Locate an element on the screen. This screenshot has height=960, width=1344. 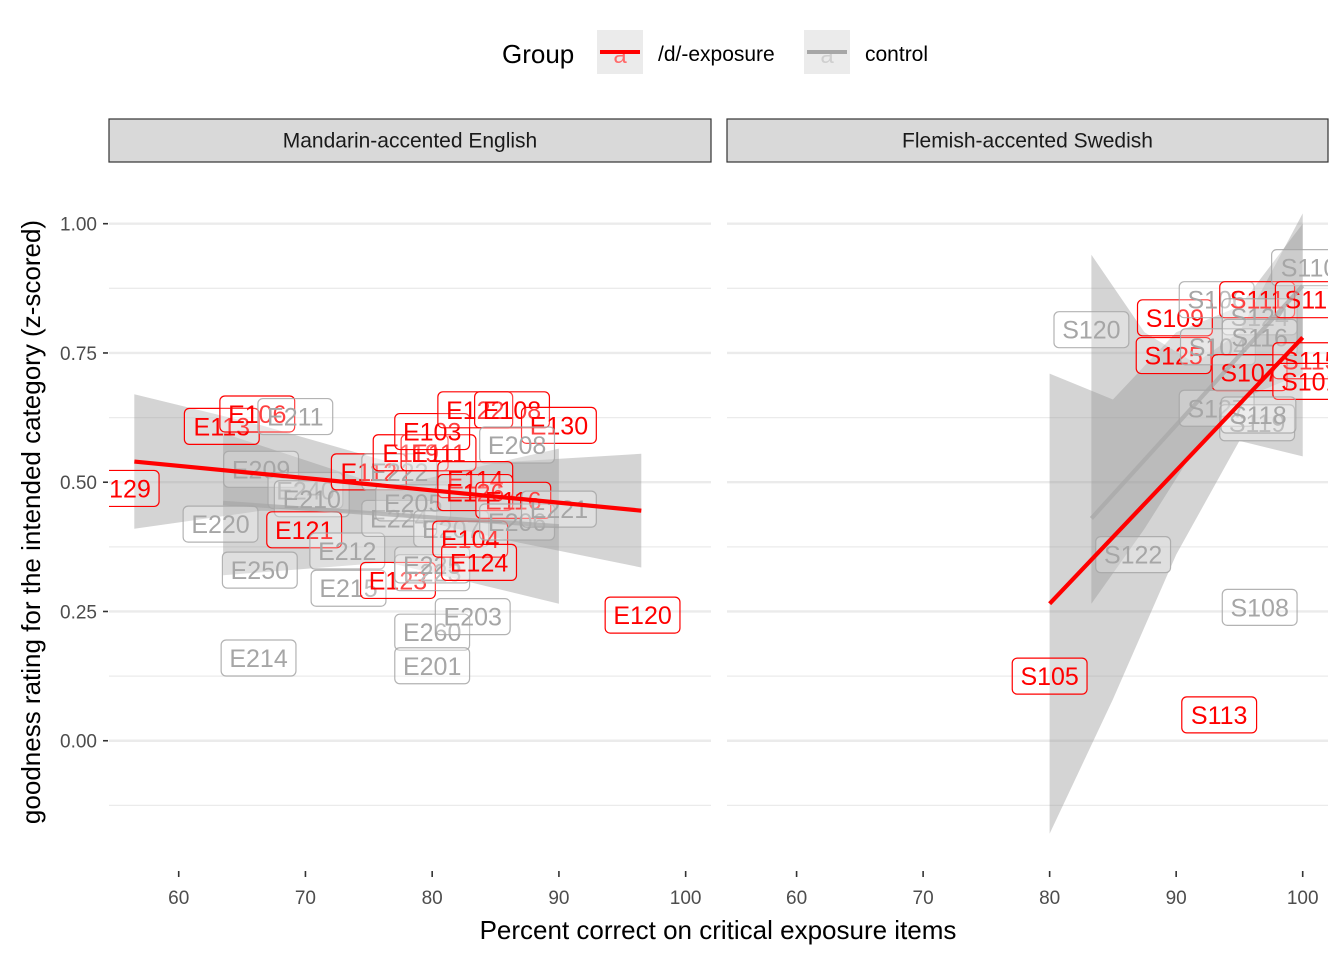
point-label-e111: E111 is located at coordinates (438, 453).